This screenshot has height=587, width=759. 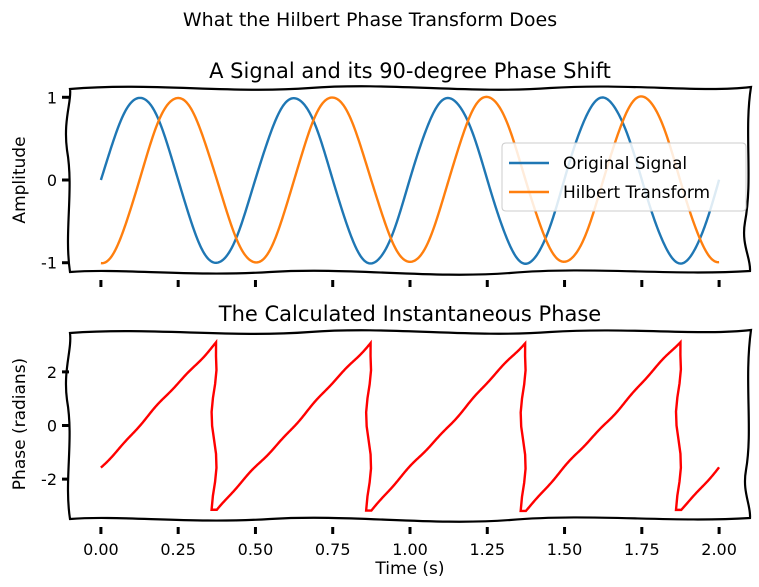 What do you see at coordinates (20, 179) in the screenshot?
I see `y-axis-label-amplitude: Amplitude` at bounding box center [20, 179].